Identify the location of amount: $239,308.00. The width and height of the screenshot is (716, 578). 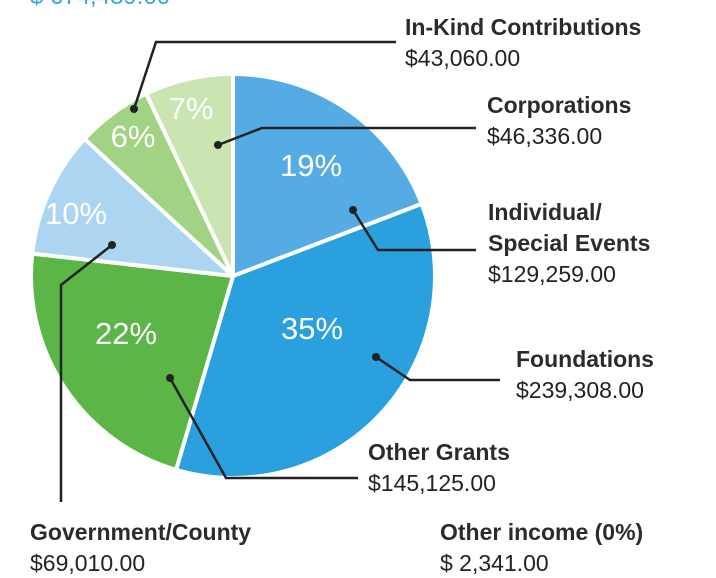
(580, 390).